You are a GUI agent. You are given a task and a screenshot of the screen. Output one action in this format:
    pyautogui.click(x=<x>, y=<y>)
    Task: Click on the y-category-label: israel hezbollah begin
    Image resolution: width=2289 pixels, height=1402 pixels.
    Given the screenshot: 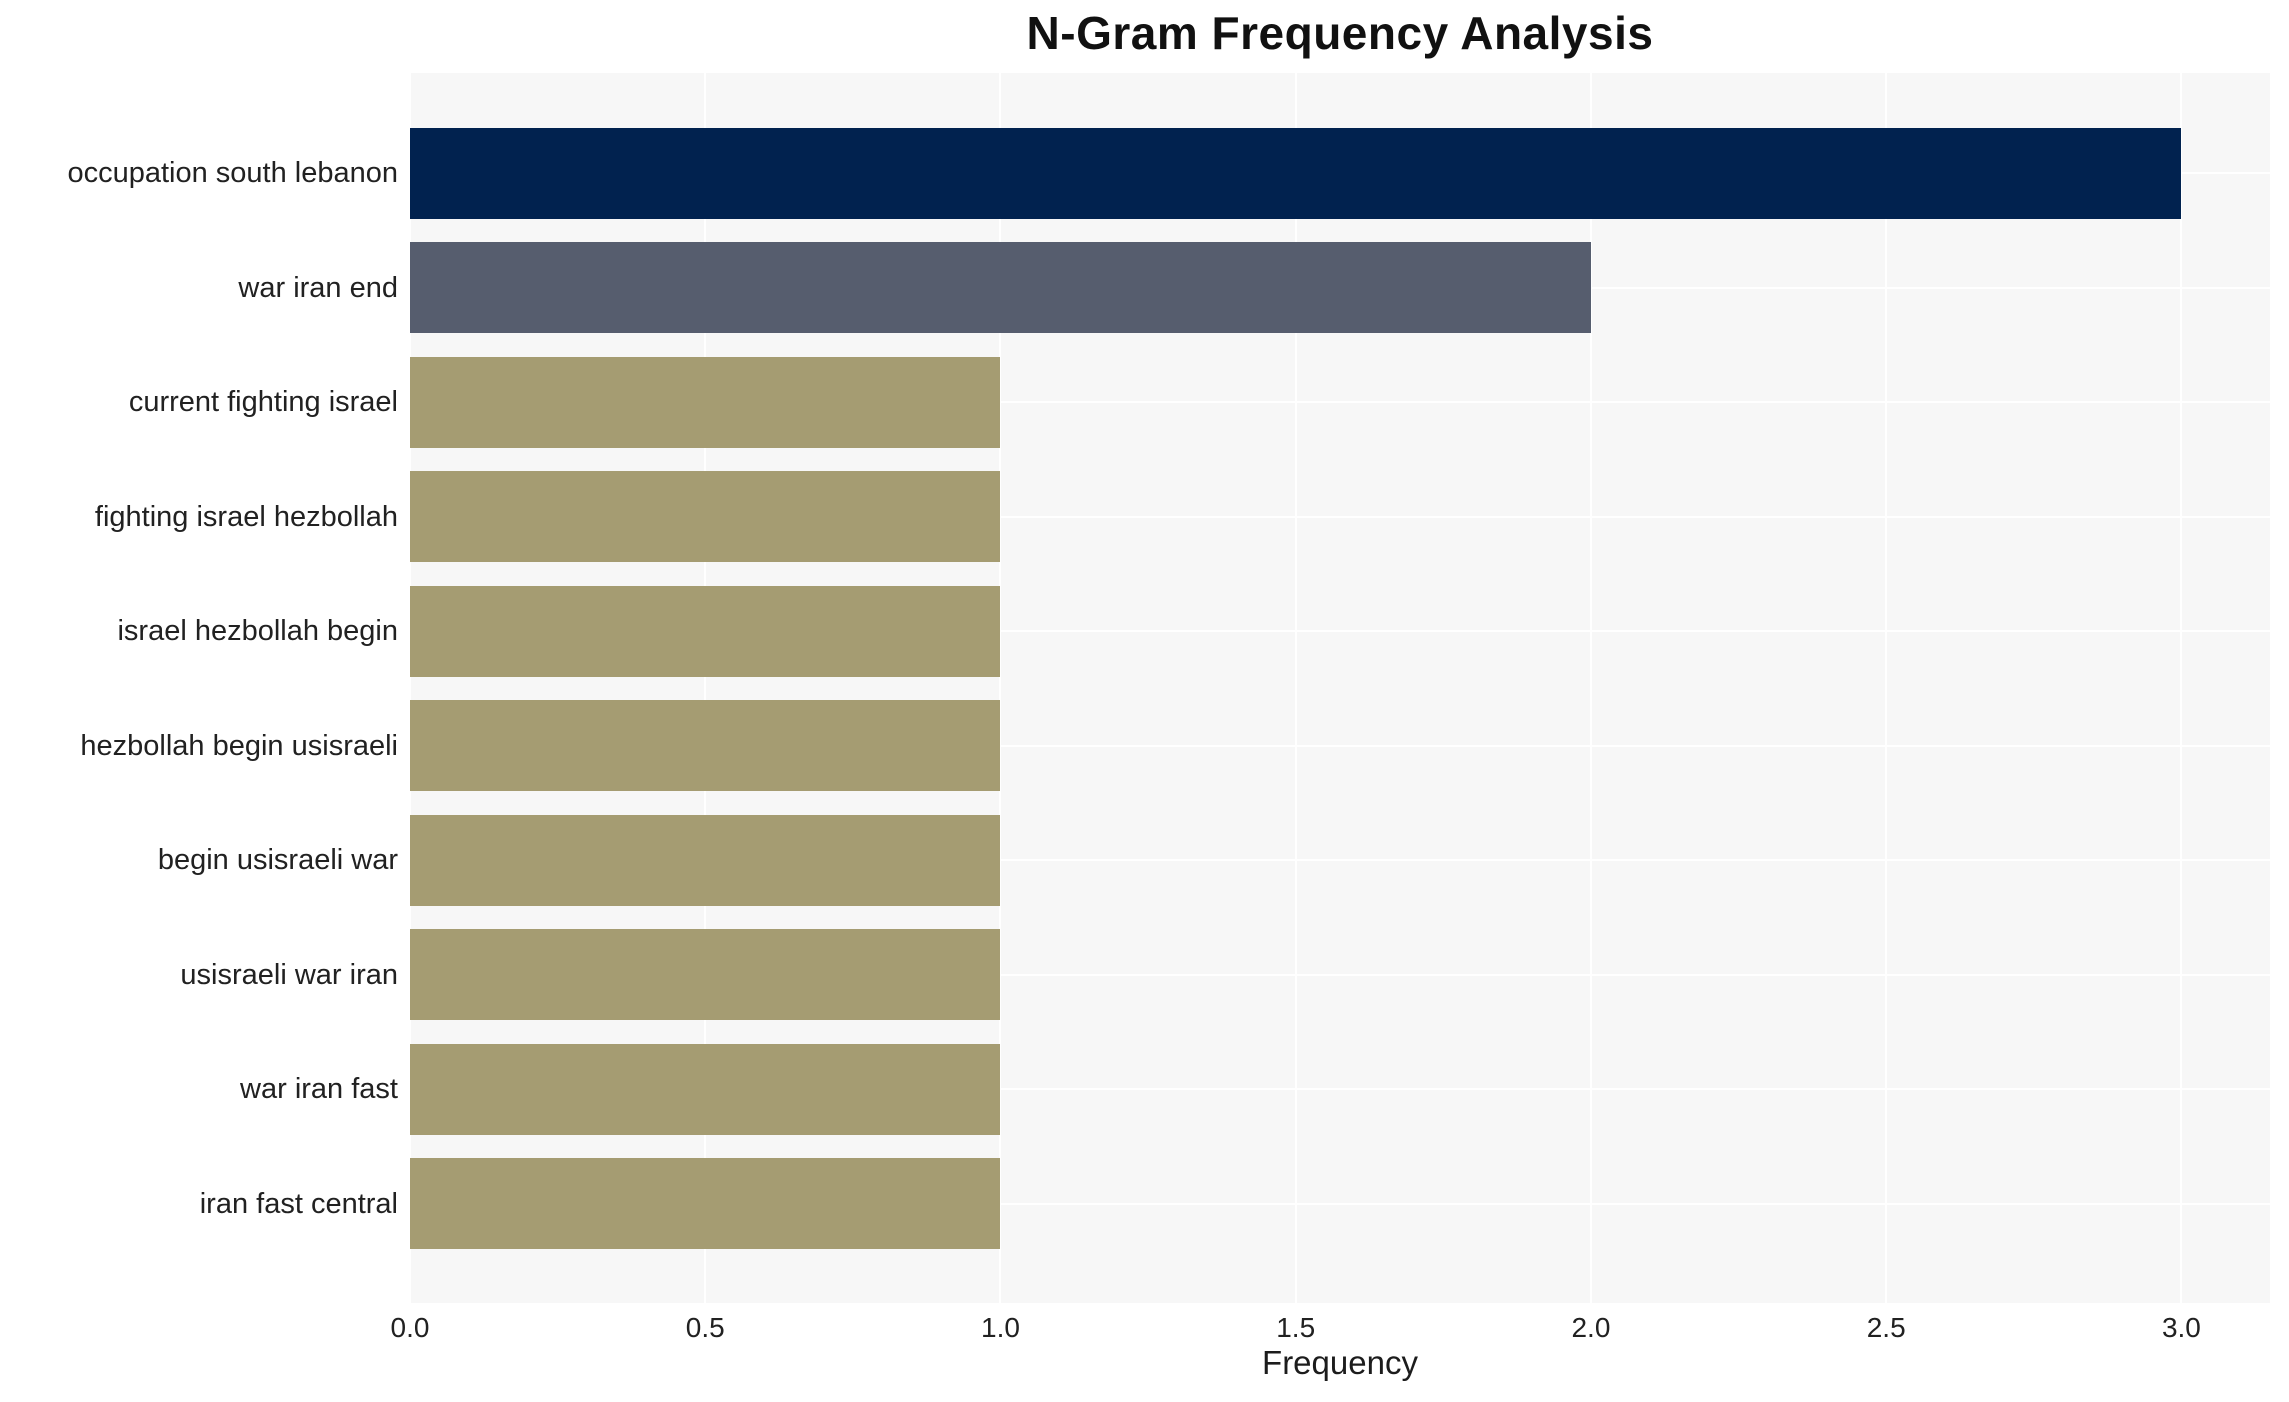 What is the action you would take?
    pyautogui.click(x=257, y=631)
    